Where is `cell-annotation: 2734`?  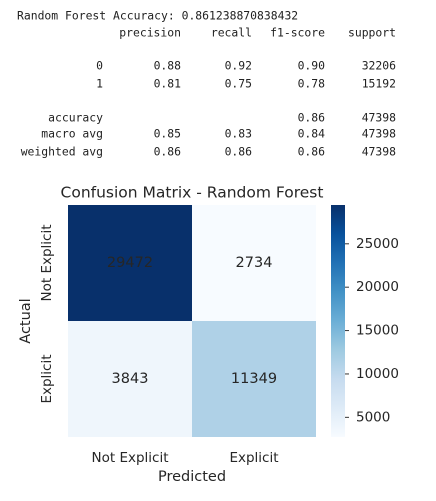
cell-annotation: 2734 is located at coordinates (254, 263).